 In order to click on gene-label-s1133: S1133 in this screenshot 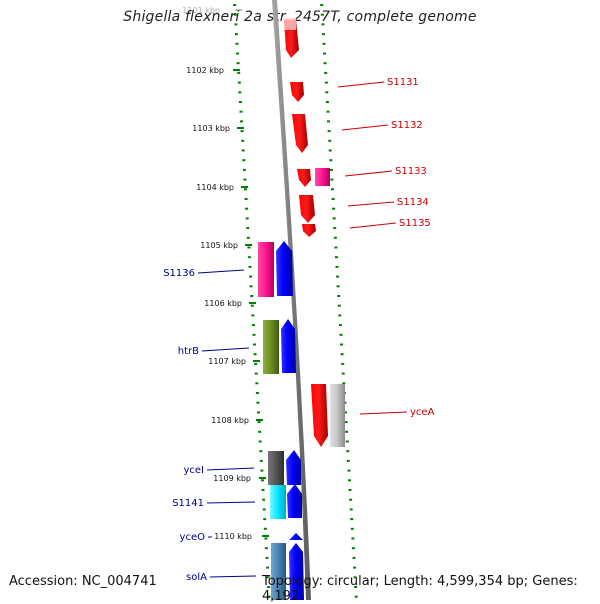, I will do `click(411, 171)`.